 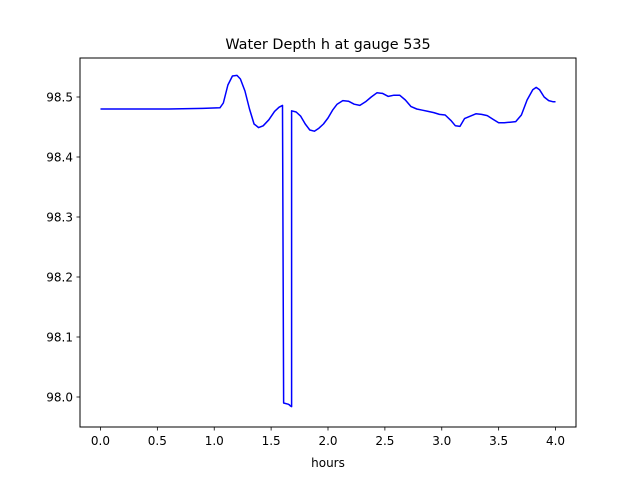 I want to click on x-tick-label: 2.0, so click(x=327, y=441).